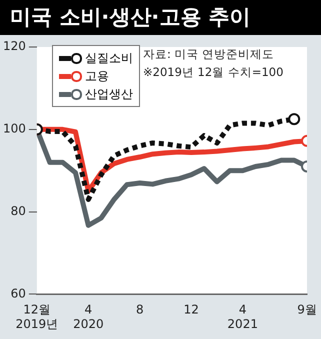 The image size is (321, 339). I want to click on x-tick-label: 4 2020, so click(88, 316).